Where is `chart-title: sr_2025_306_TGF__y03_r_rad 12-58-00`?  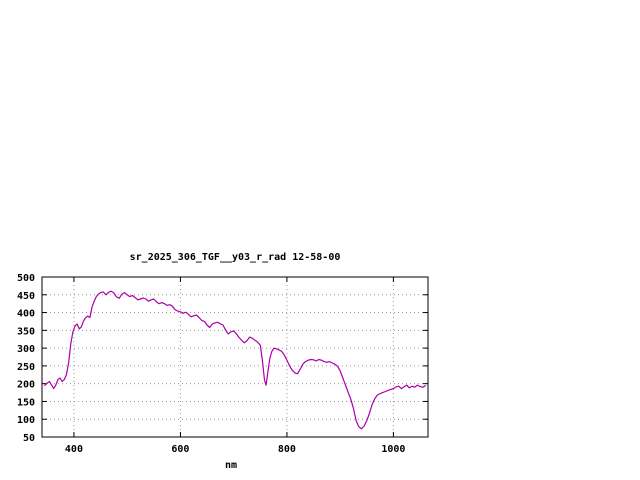
chart-title: sr_2025_306_TGF__y03_r_rad 12-58-00 is located at coordinates (235, 257).